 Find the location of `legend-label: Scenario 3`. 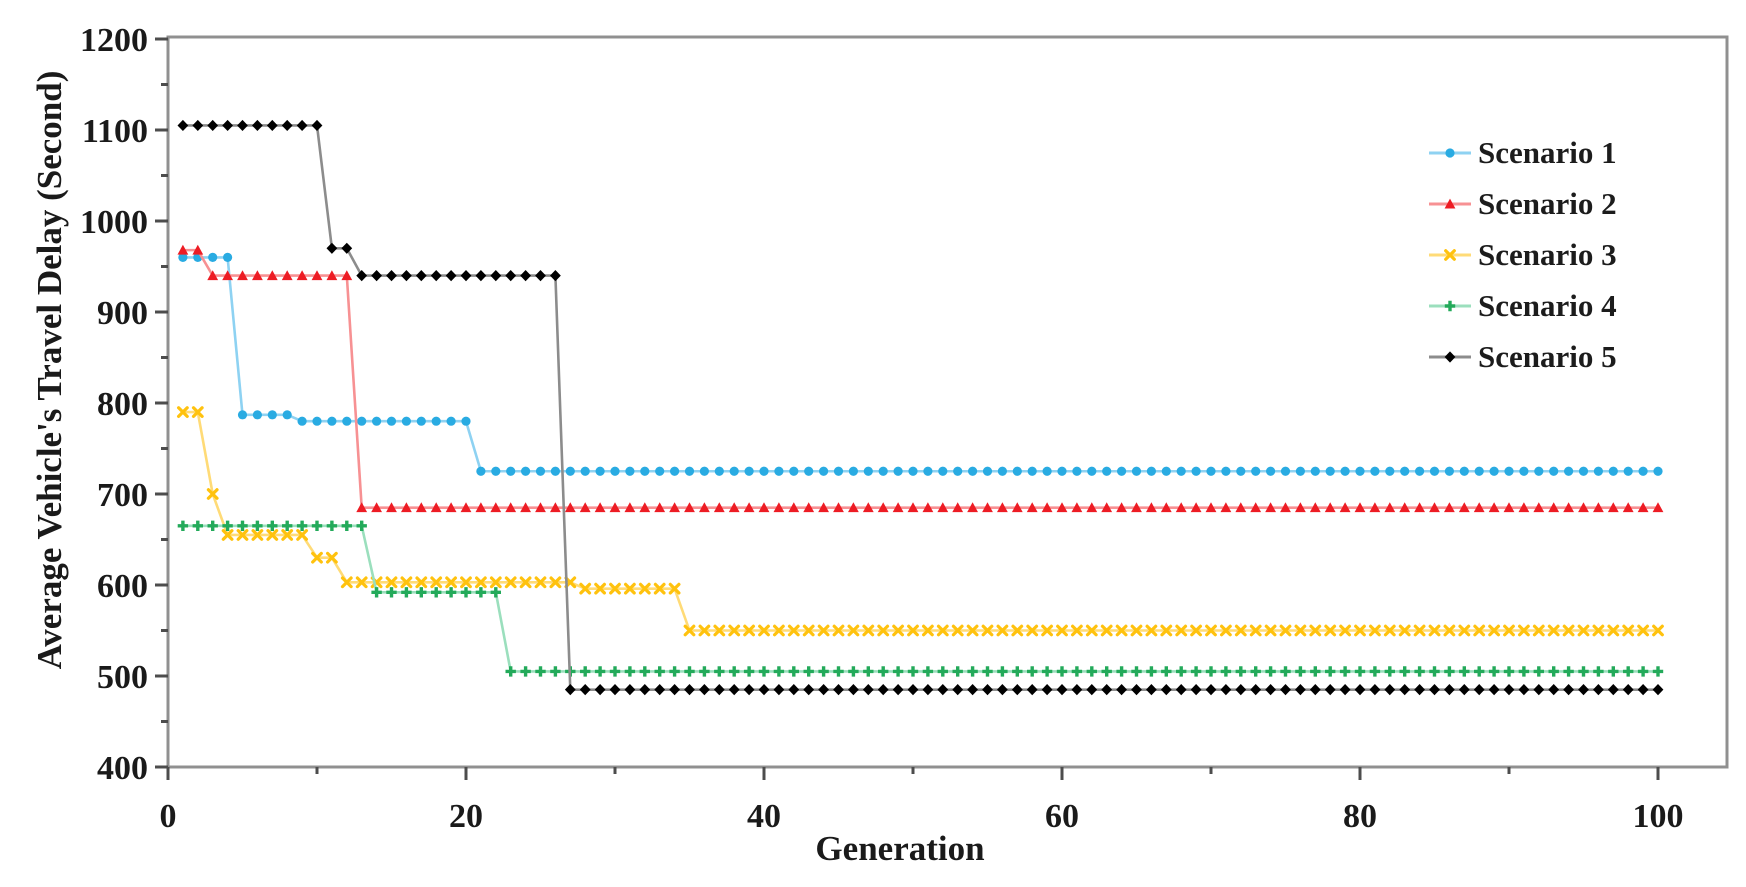

legend-label: Scenario 3 is located at coordinates (1547, 254).